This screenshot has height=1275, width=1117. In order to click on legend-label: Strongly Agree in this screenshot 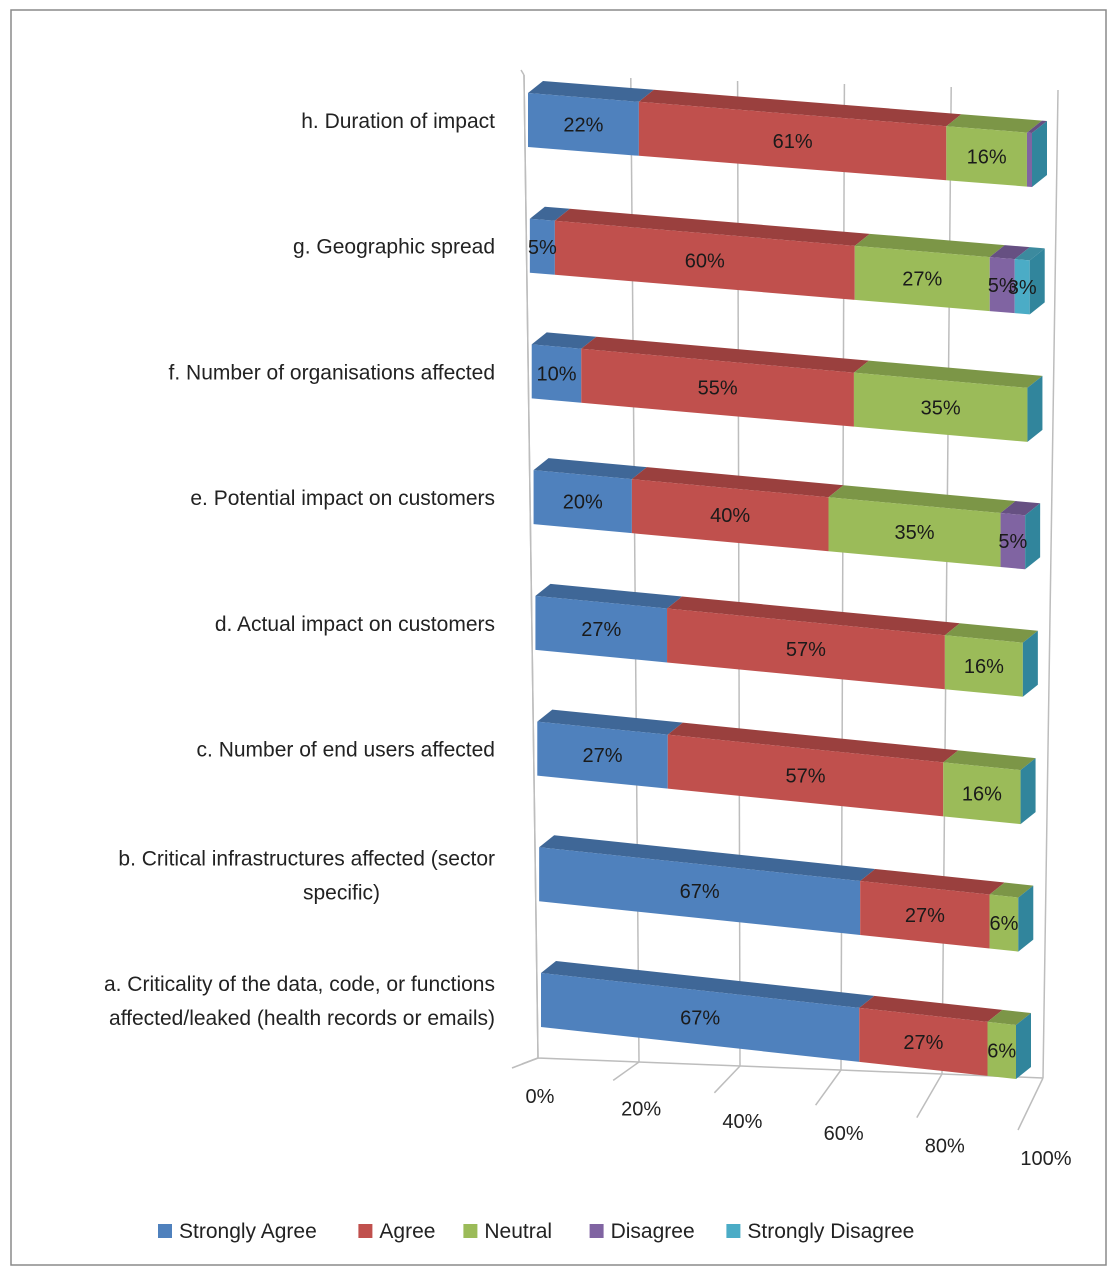, I will do `click(248, 1231)`.